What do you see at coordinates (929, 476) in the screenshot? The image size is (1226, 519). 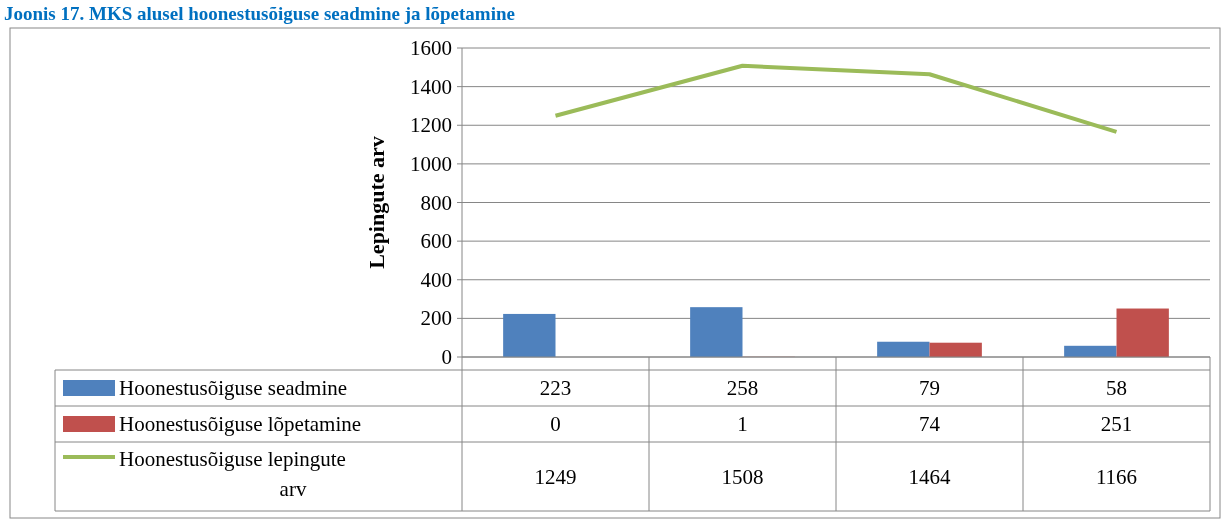 I see `data-label: 1464` at bounding box center [929, 476].